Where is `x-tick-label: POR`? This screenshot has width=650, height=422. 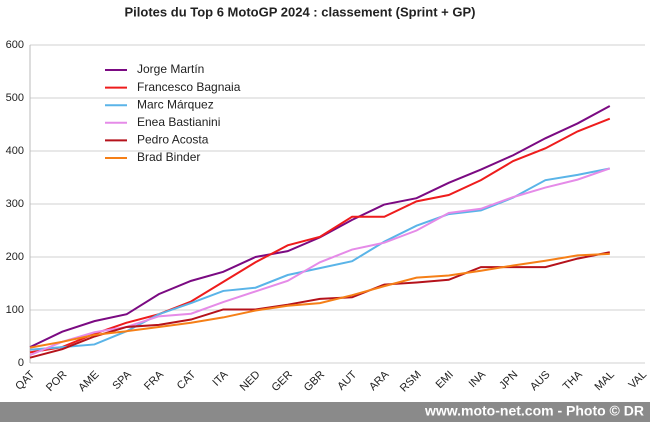
x-tick-label: POR is located at coordinates (56, 381).